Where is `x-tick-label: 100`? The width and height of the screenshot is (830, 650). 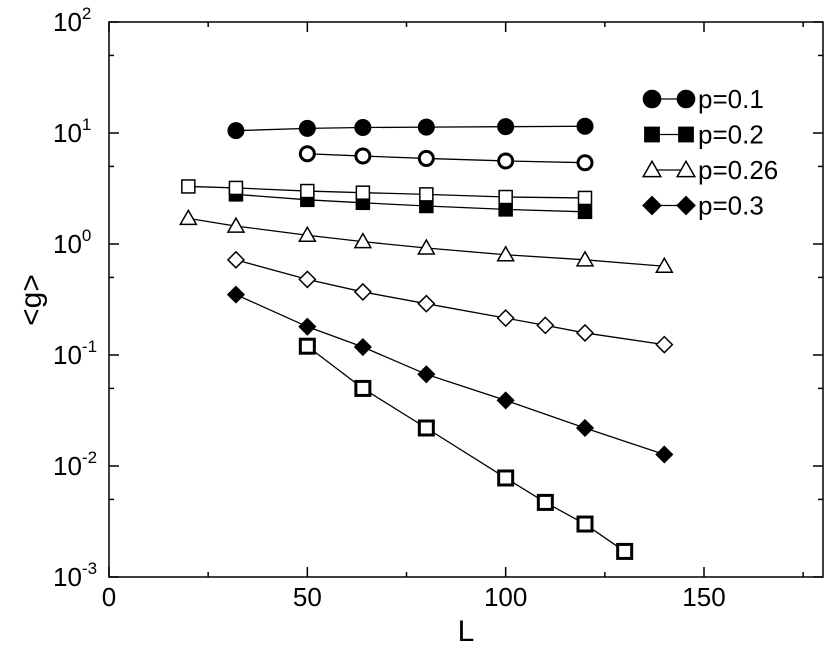
x-tick-label: 100 is located at coordinates (505, 597).